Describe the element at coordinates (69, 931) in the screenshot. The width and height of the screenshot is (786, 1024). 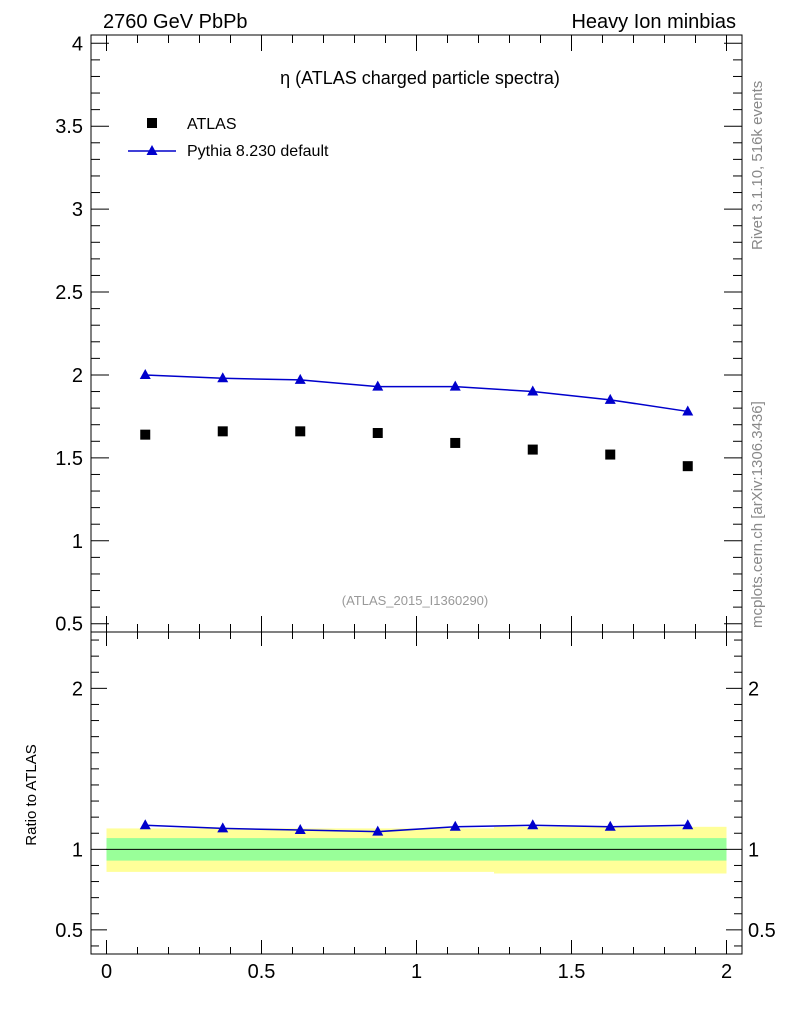
I see `y-tick-label-left: 0.5` at that location.